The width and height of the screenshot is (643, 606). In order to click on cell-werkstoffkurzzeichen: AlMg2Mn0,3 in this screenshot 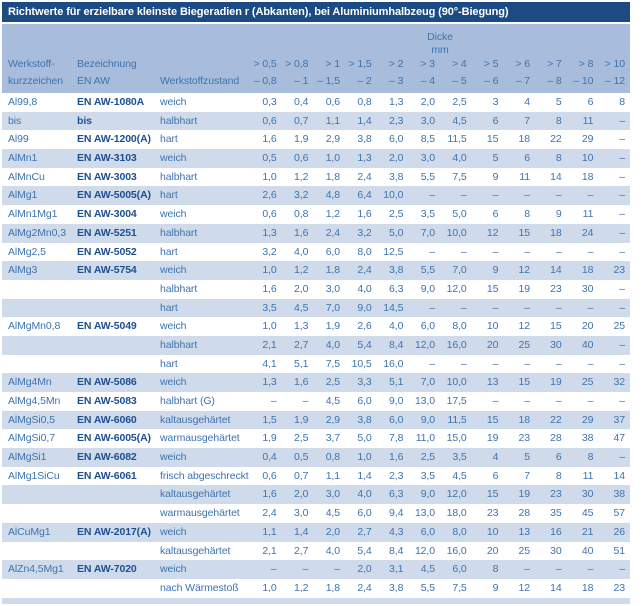, I will do `click(37, 232)`.